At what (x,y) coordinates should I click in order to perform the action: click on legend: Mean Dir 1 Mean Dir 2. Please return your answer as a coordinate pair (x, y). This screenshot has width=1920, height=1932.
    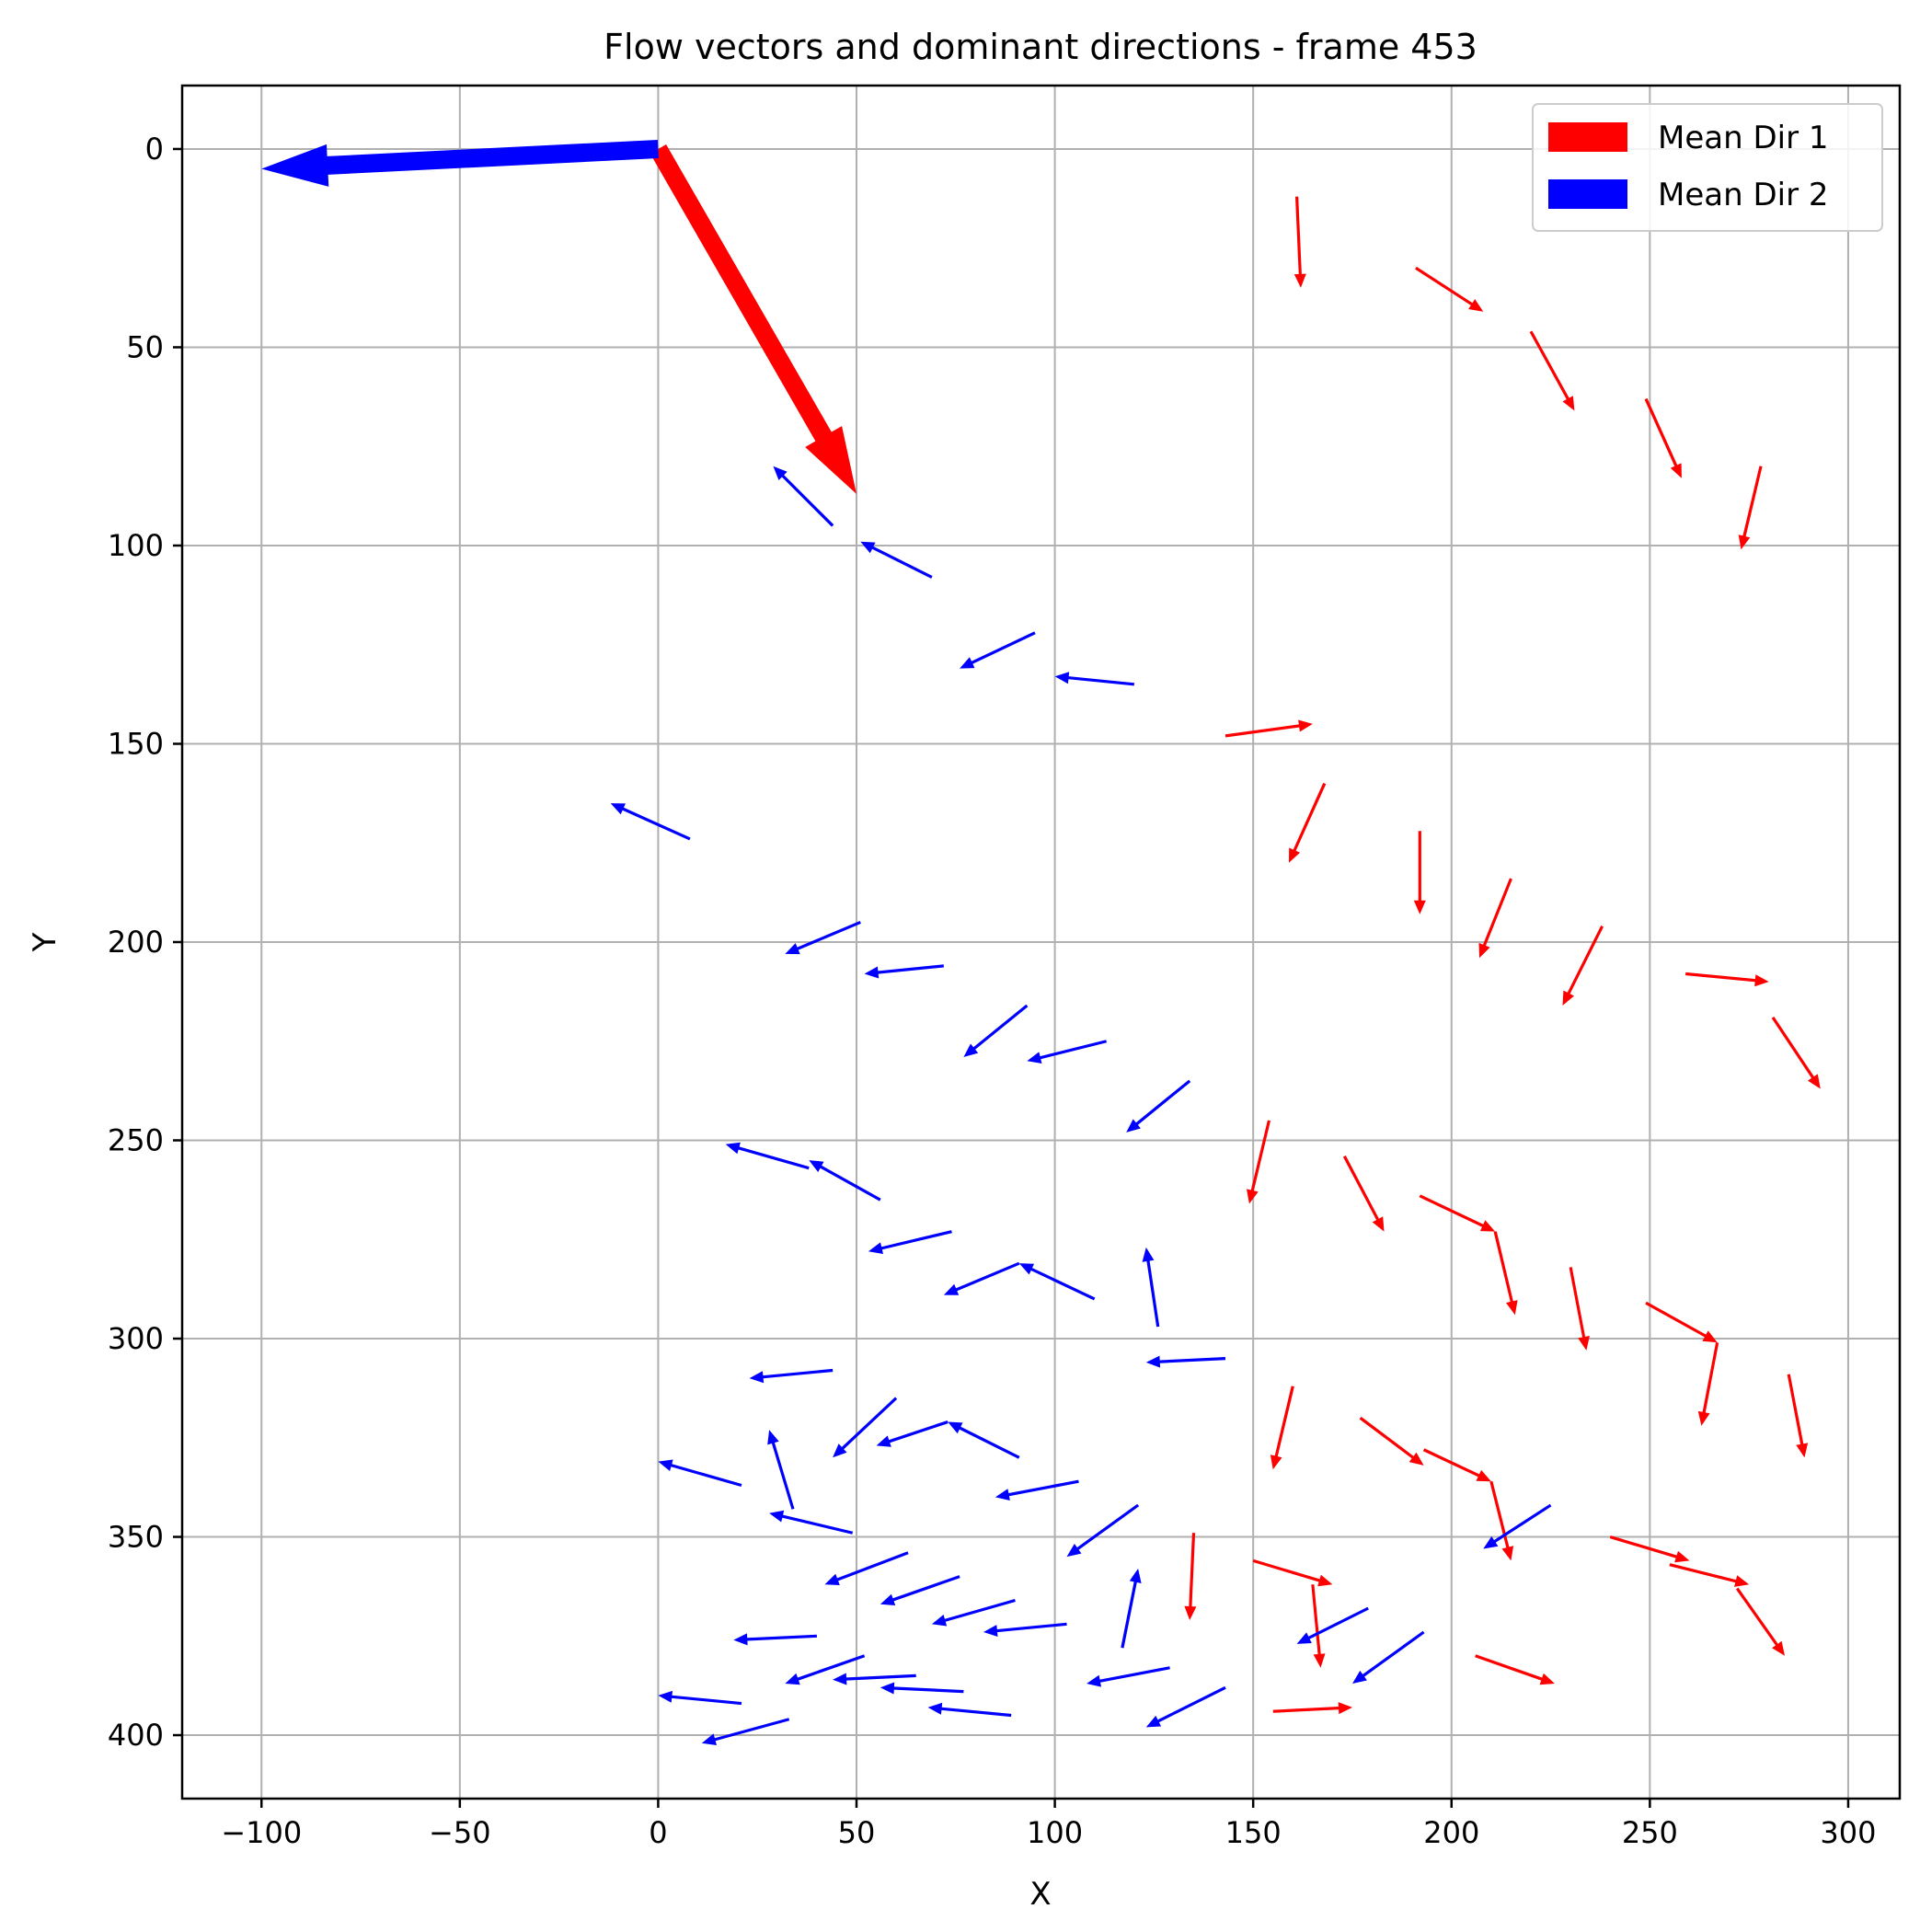
    Looking at the image, I should click on (1707, 167).